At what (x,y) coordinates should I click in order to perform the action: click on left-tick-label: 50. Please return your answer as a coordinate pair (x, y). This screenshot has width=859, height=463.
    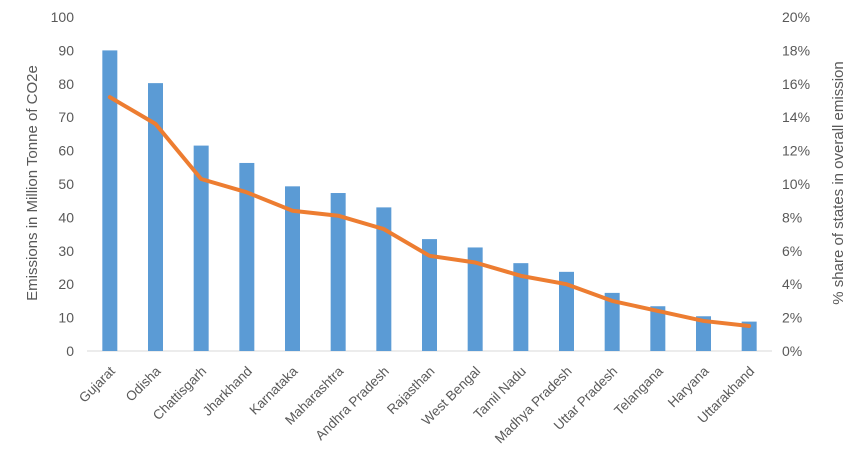
    Looking at the image, I should click on (66, 184).